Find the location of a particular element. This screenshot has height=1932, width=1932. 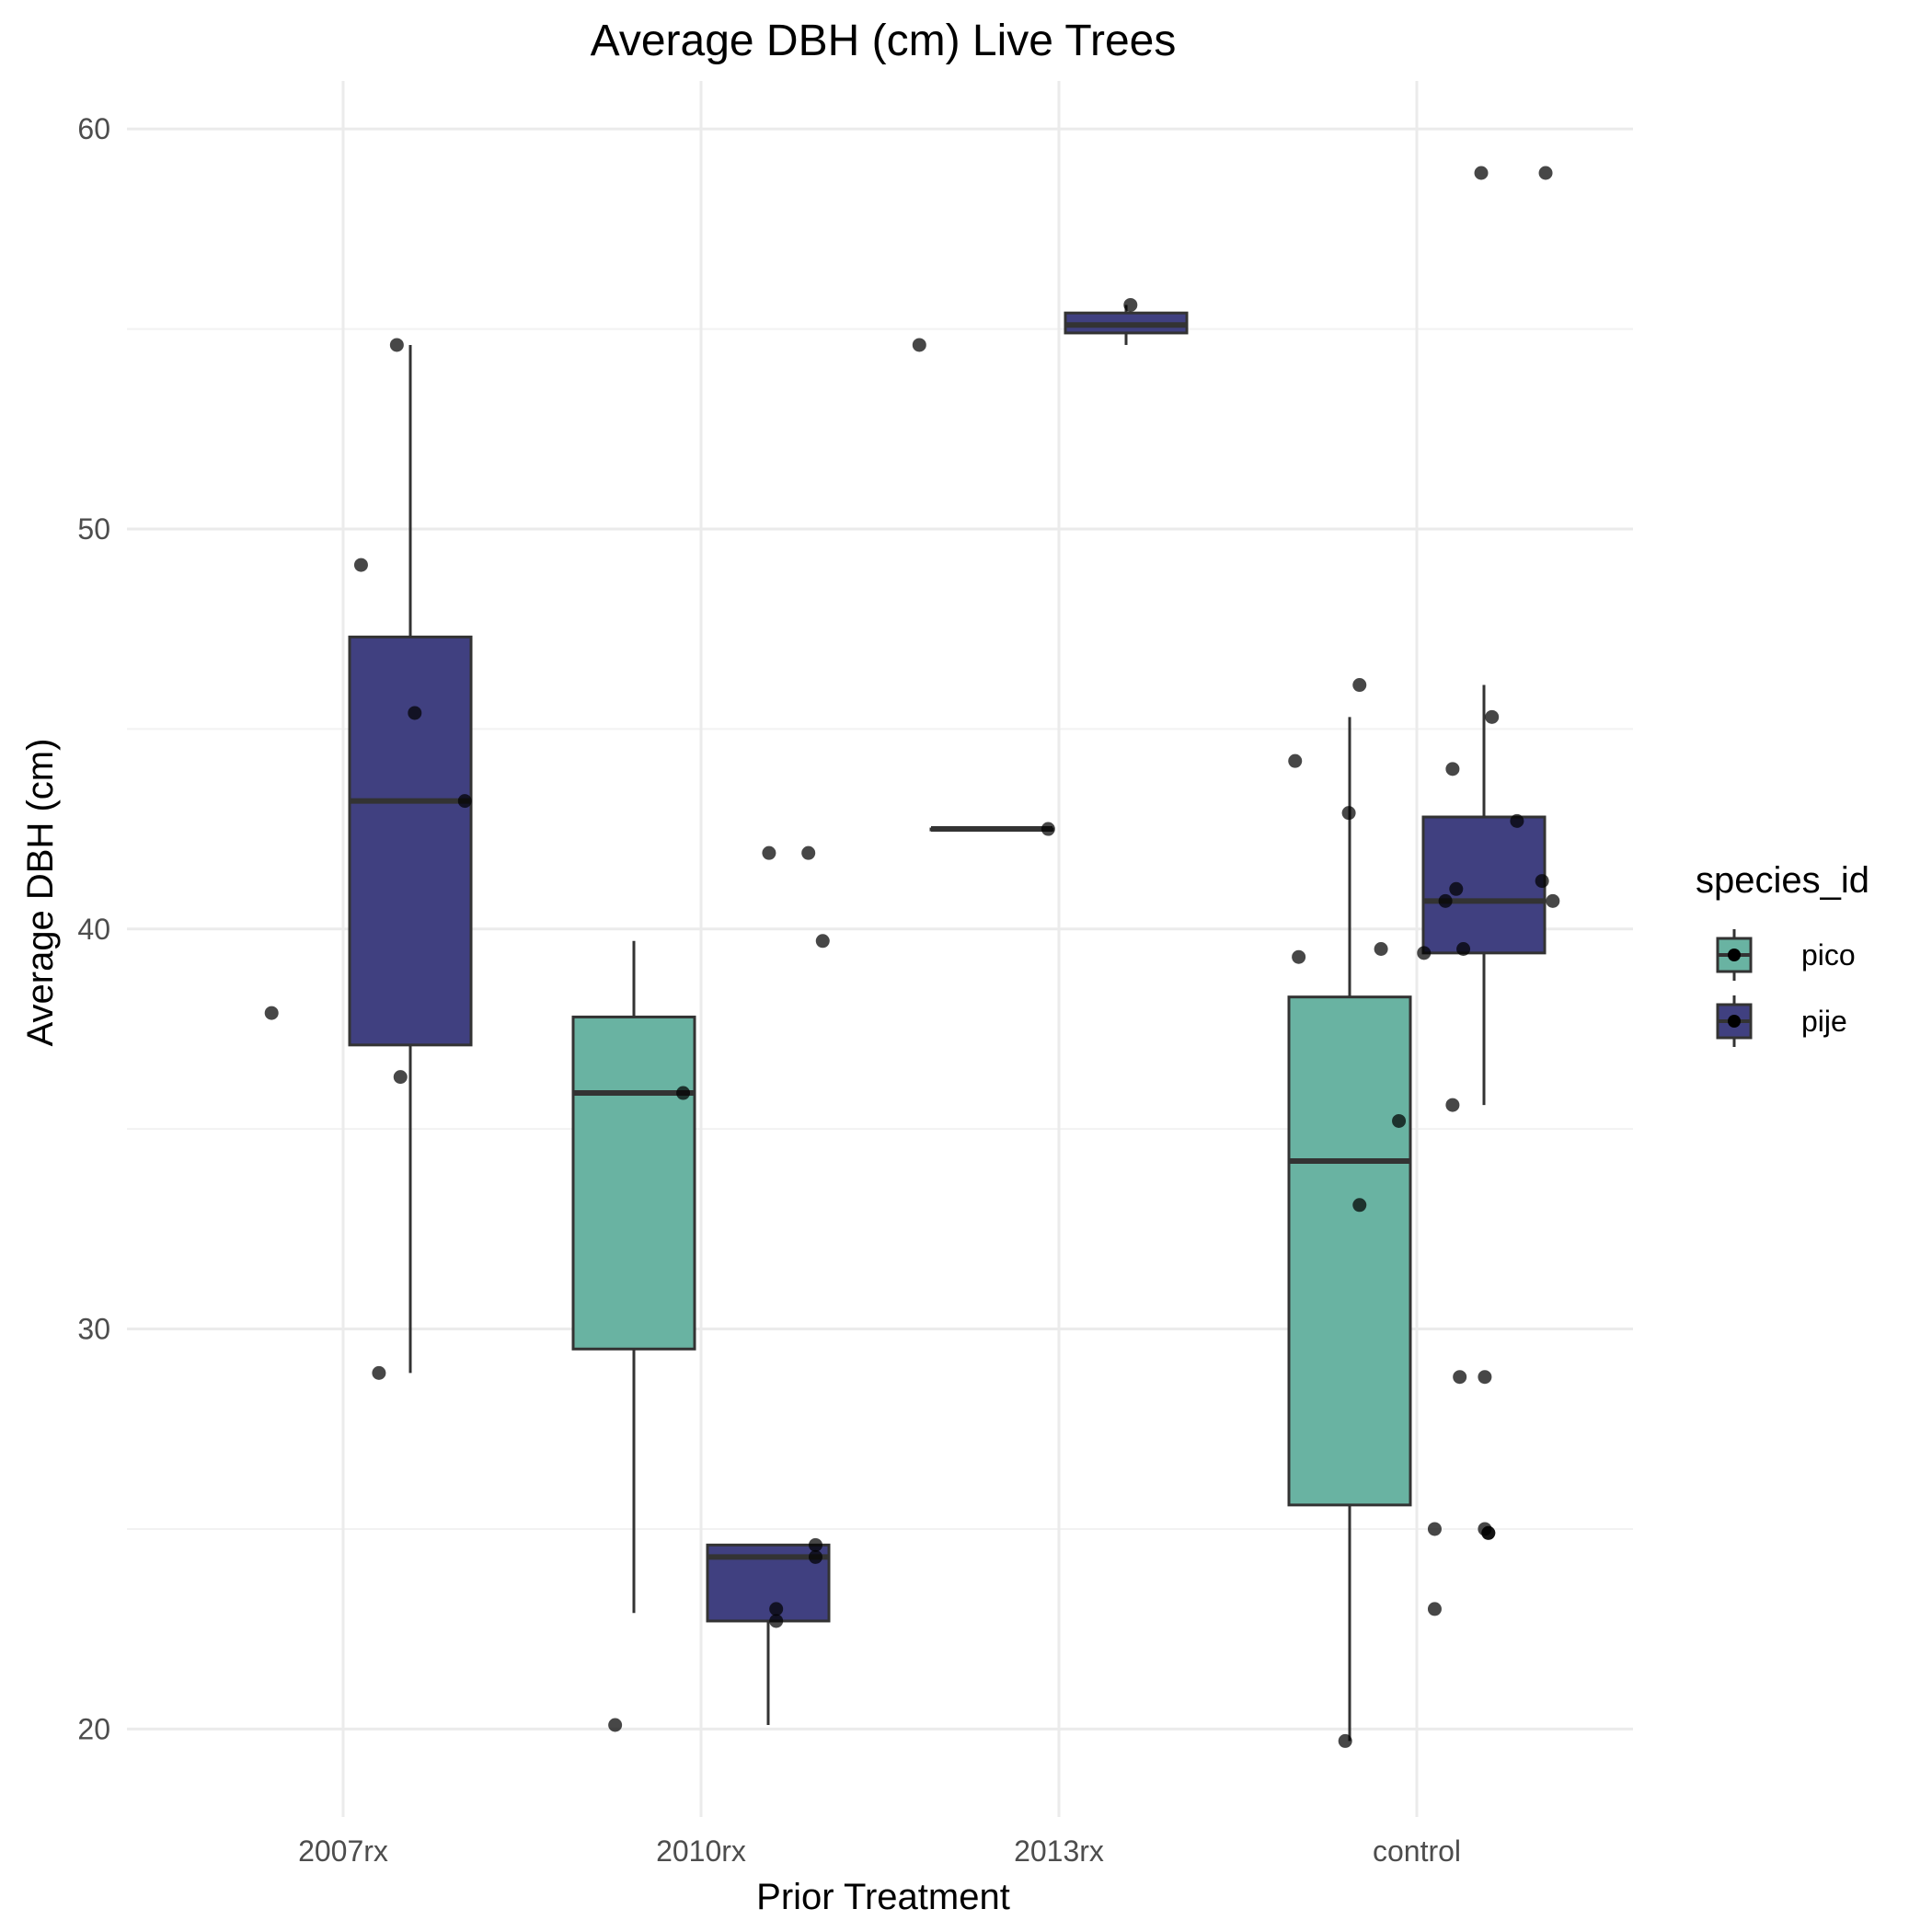

legend-key-pije: pije is located at coordinates (1781, 1021).